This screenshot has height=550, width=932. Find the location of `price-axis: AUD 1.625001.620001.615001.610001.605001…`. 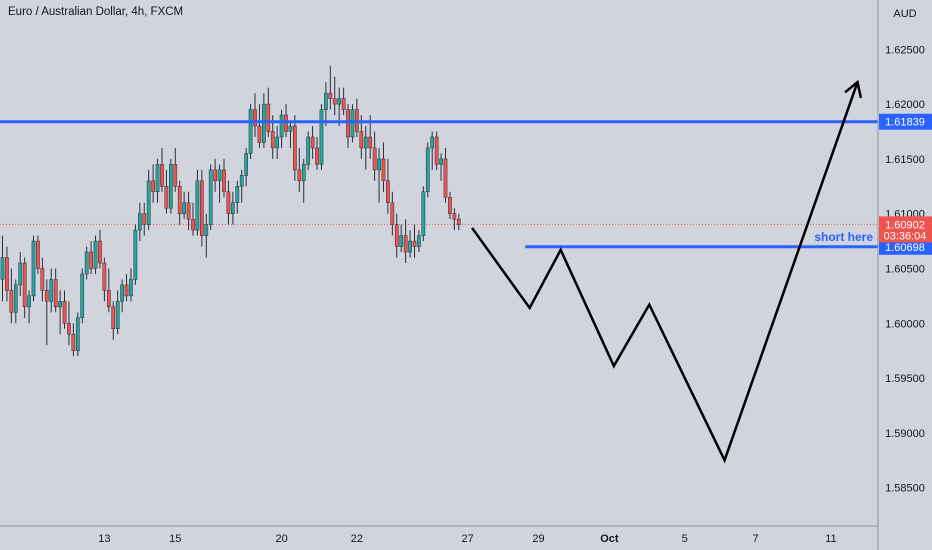

price-axis: AUD 1.625001.620001.615001.610001.605001… is located at coordinates (904, 275).